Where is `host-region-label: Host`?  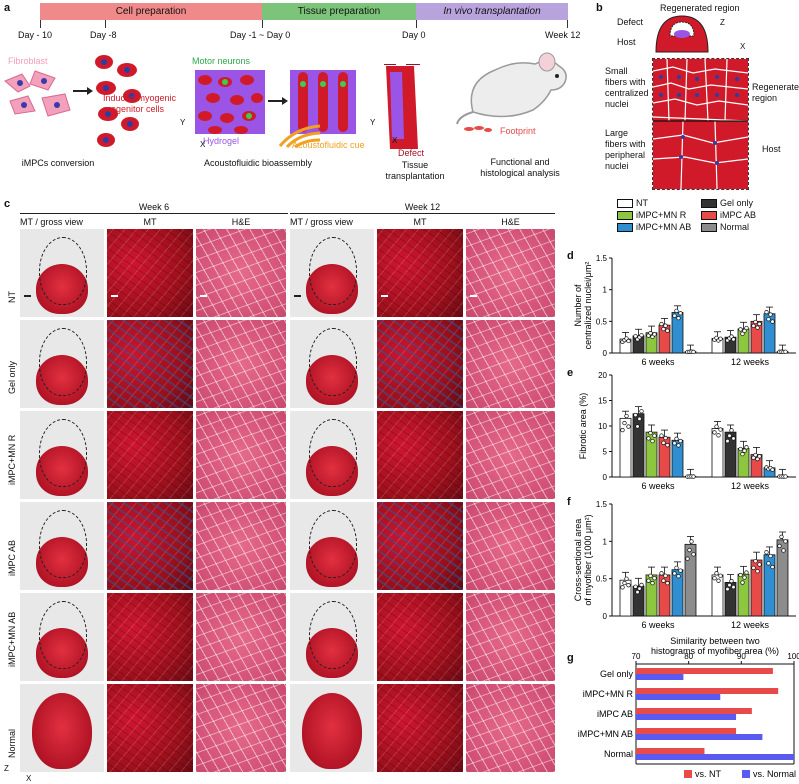
host-region-label: Host is located at coordinates (771, 149).